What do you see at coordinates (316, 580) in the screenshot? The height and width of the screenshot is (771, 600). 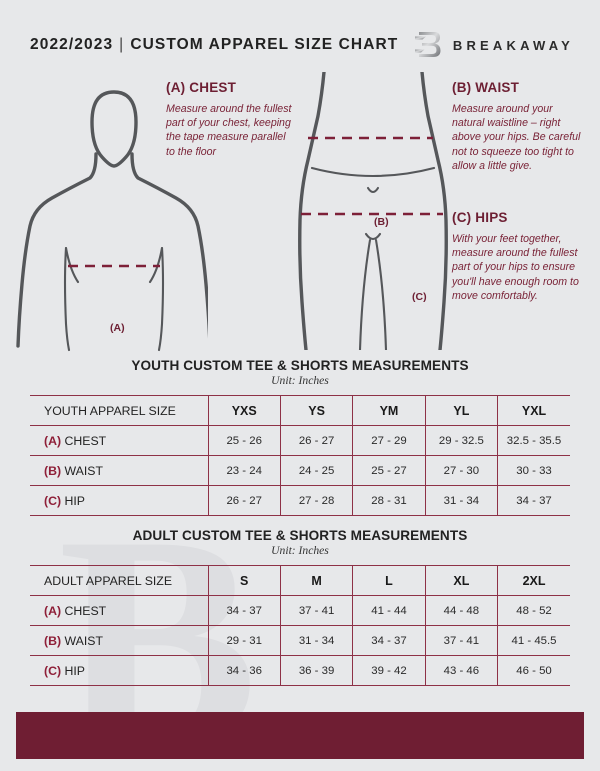 I see `adult-size-header: M` at bounding box center [316, 580].